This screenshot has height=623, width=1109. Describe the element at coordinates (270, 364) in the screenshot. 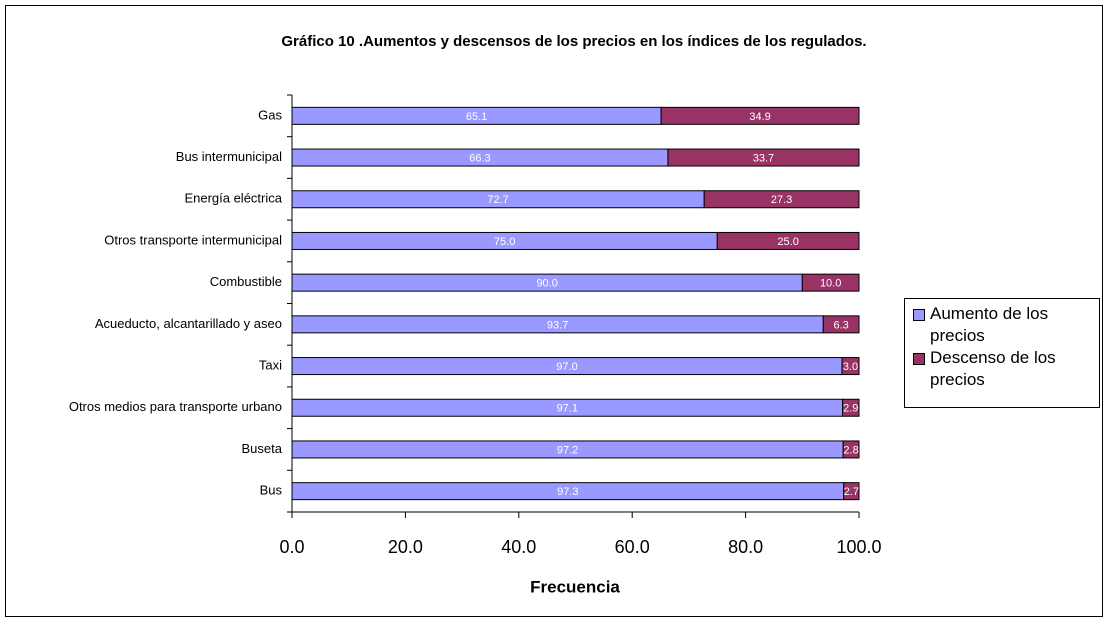

I see `y-tick-label: Taxi` at that location.